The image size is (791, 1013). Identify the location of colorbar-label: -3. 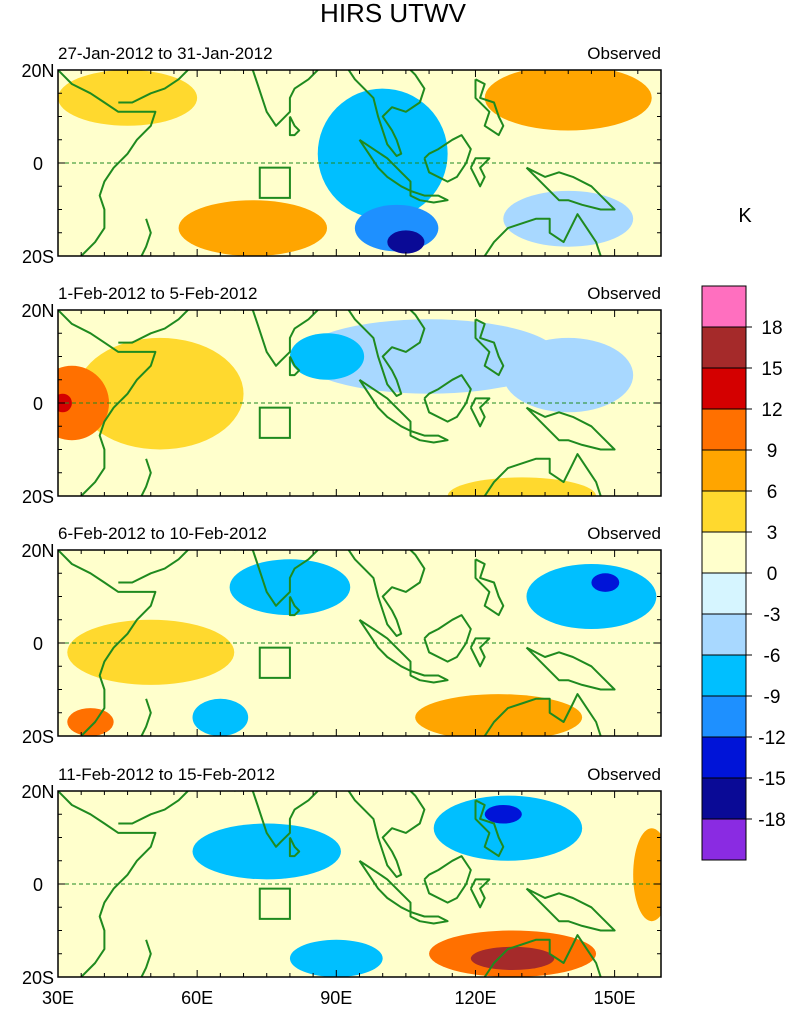
(772, 615).